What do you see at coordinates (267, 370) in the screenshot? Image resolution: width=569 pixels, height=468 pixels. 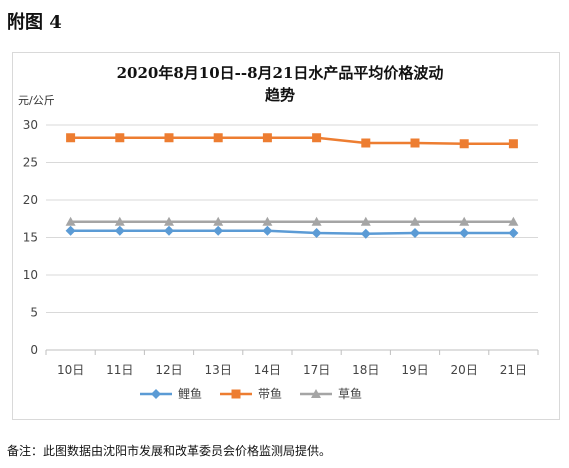 I see `x-tick-label-4: 14日` at bounding box center [267, 370].